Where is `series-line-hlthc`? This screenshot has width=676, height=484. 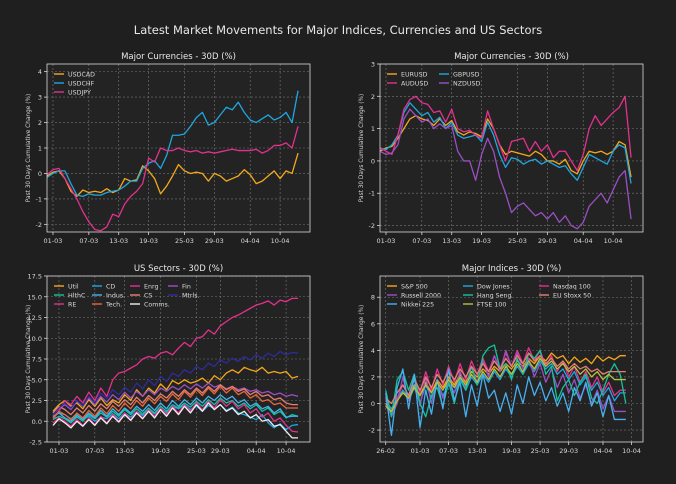
series-line-hlthc is located at coordinates (175, 410).